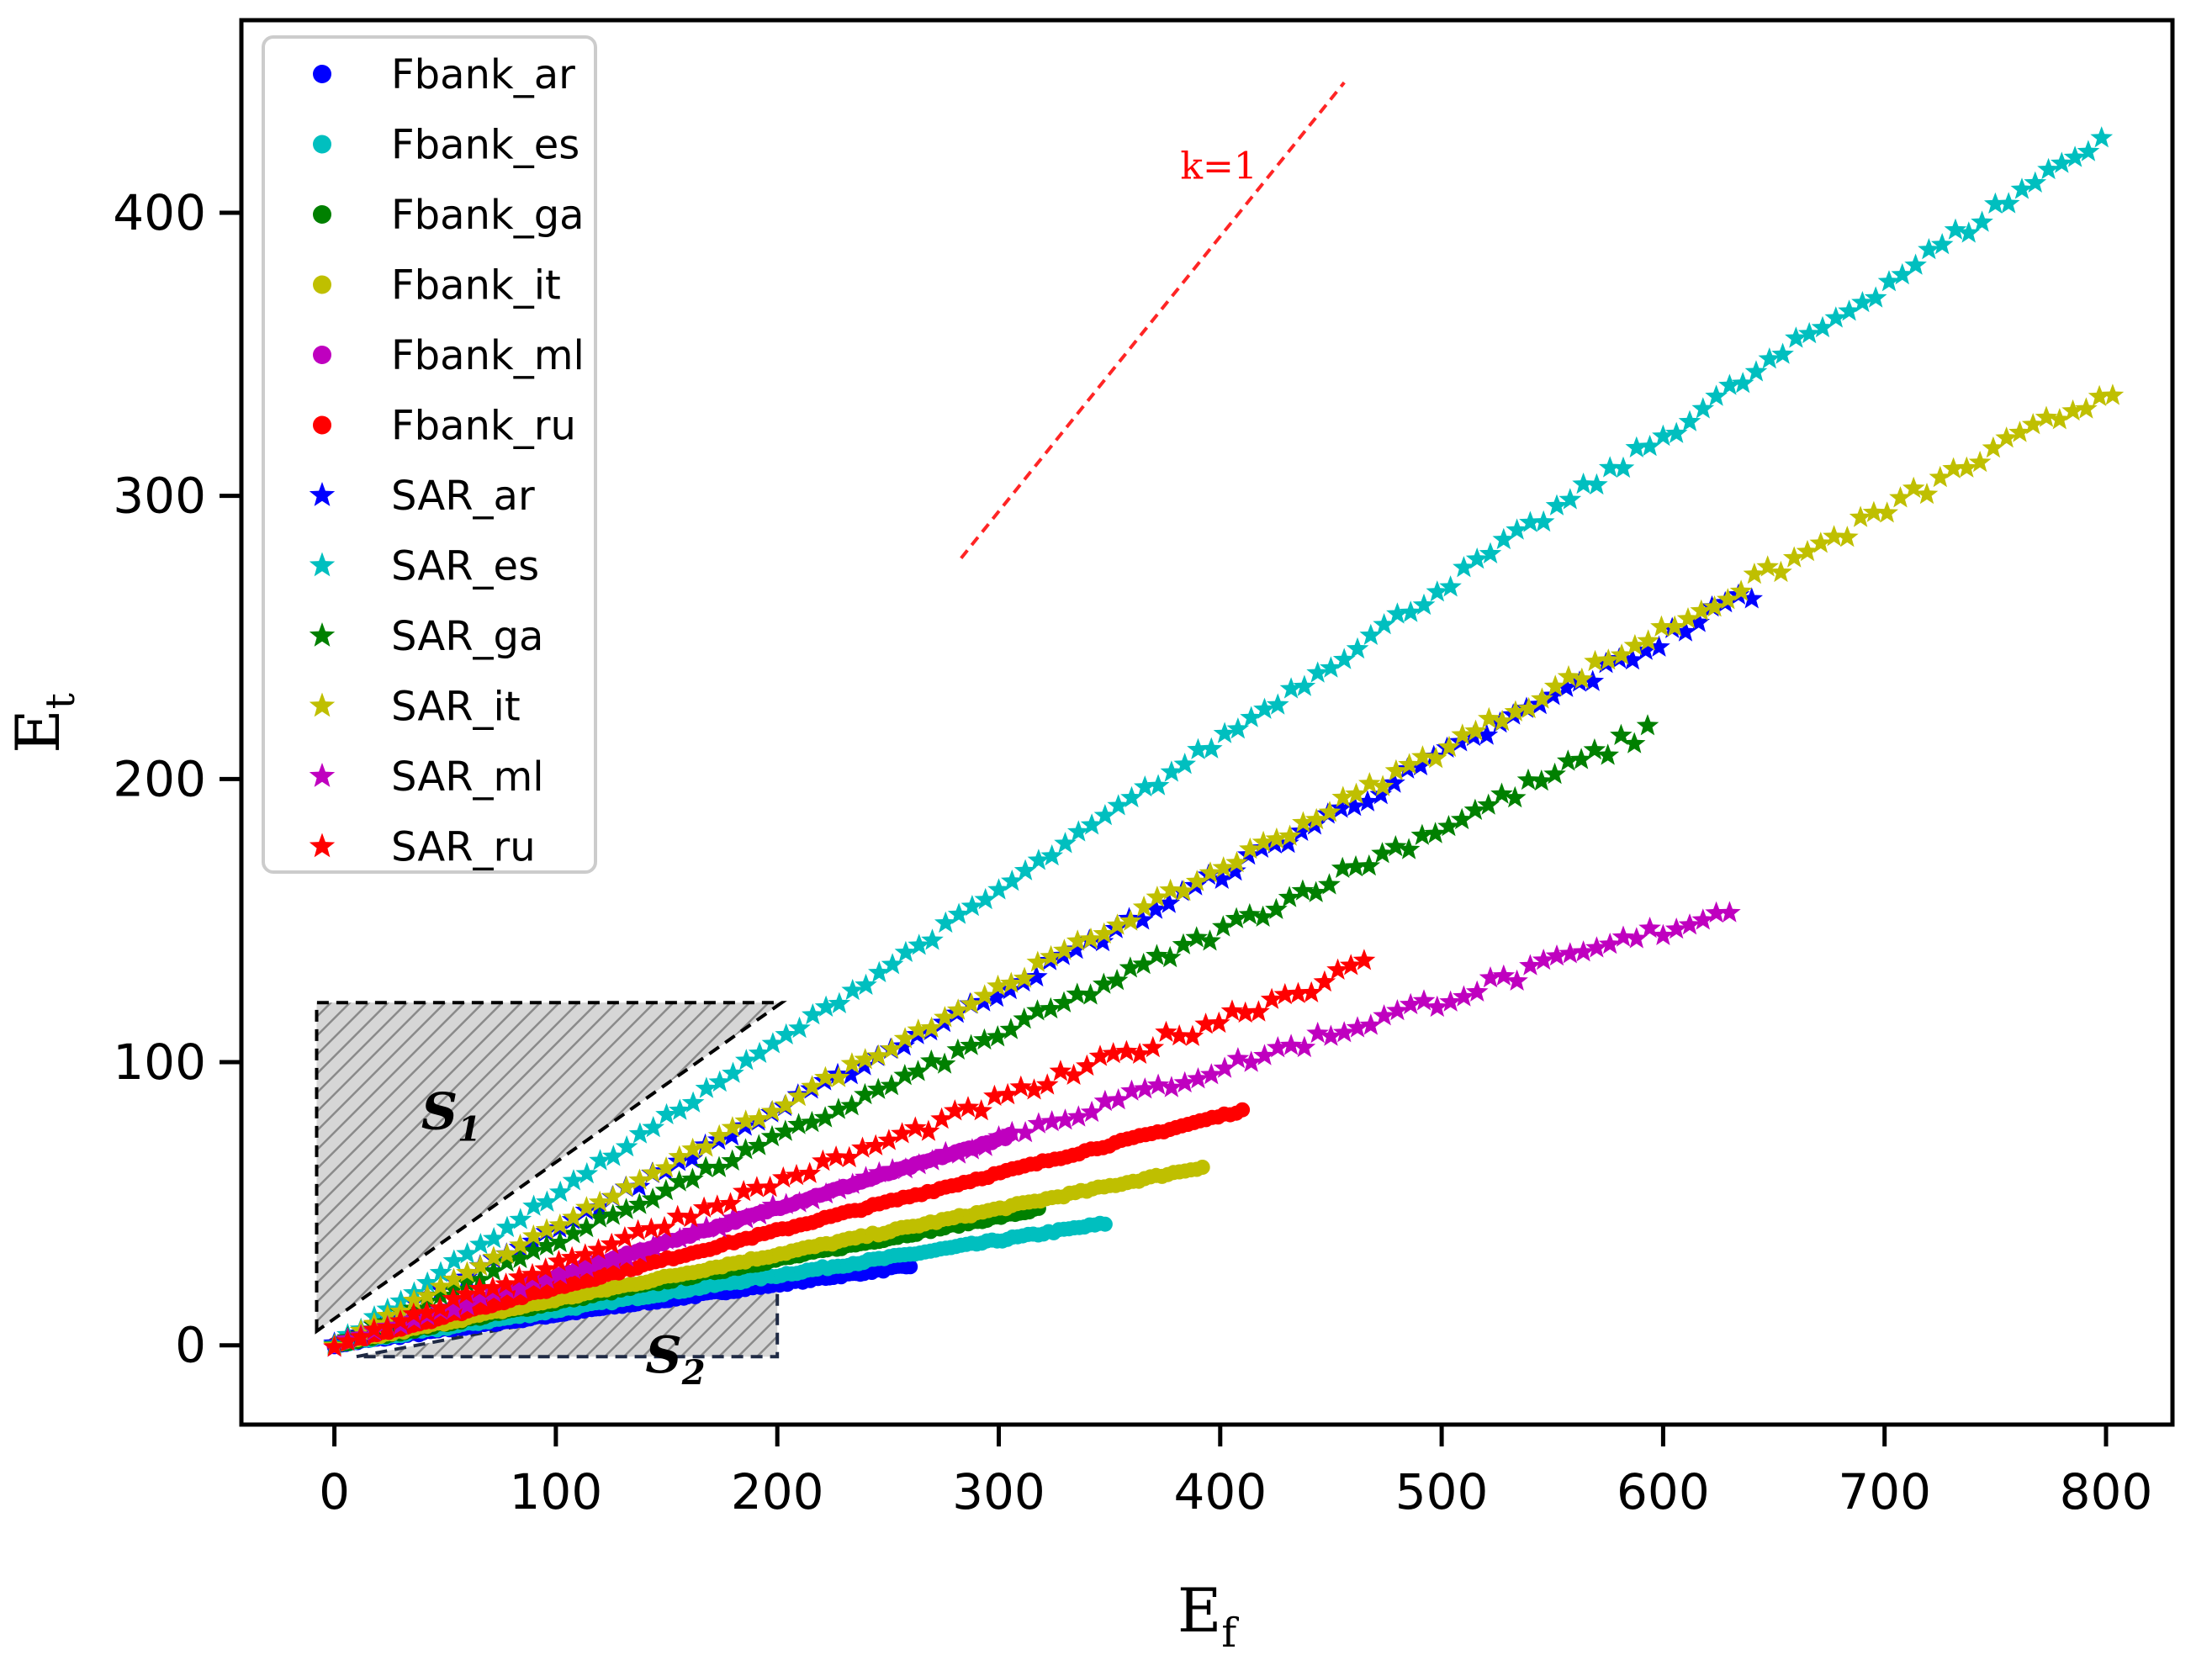  What do you see at coordinates (556, 1491) in the screenshot?
I see `x-tick-label: 100` at bounding box center [556, 1491].